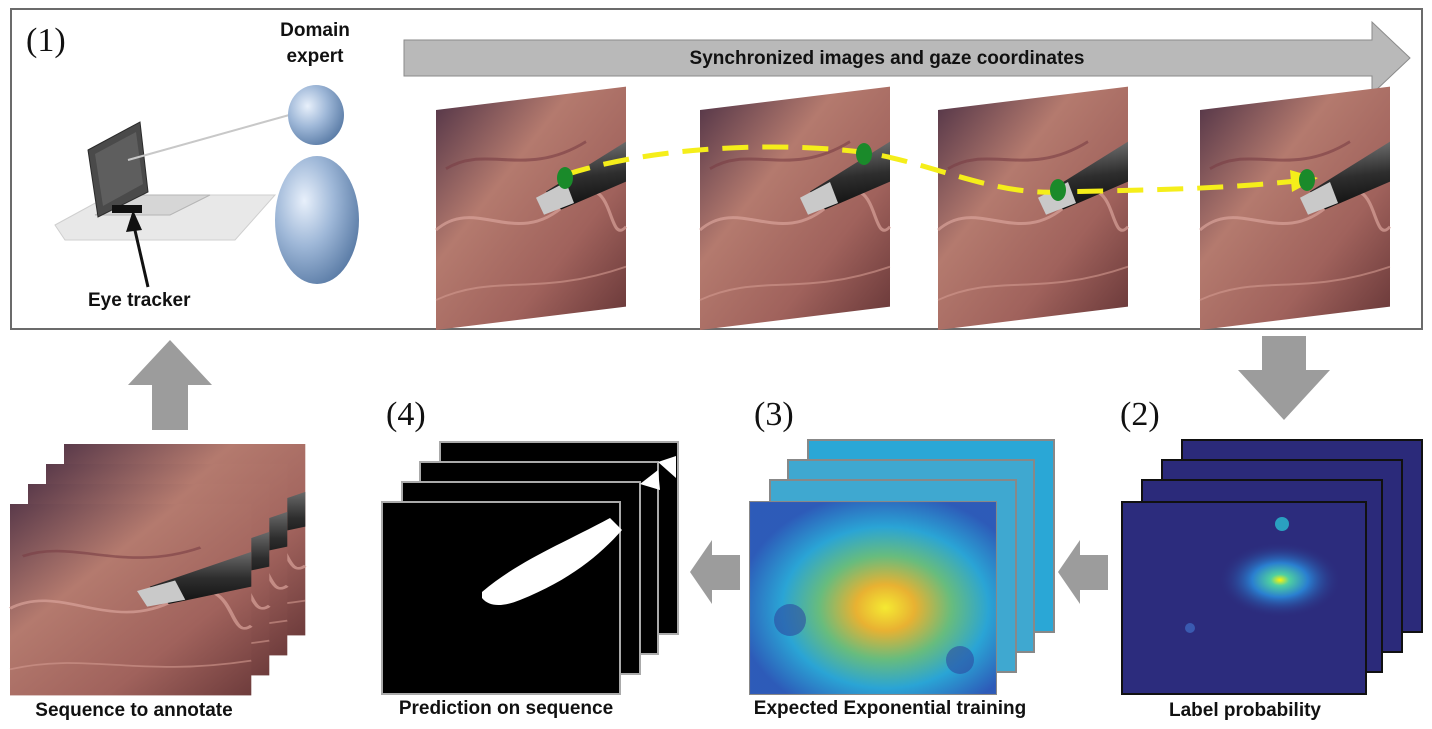 This screenshot has height=729, width=1432. I want to click on stage3-number: (3), so click(774, 414).